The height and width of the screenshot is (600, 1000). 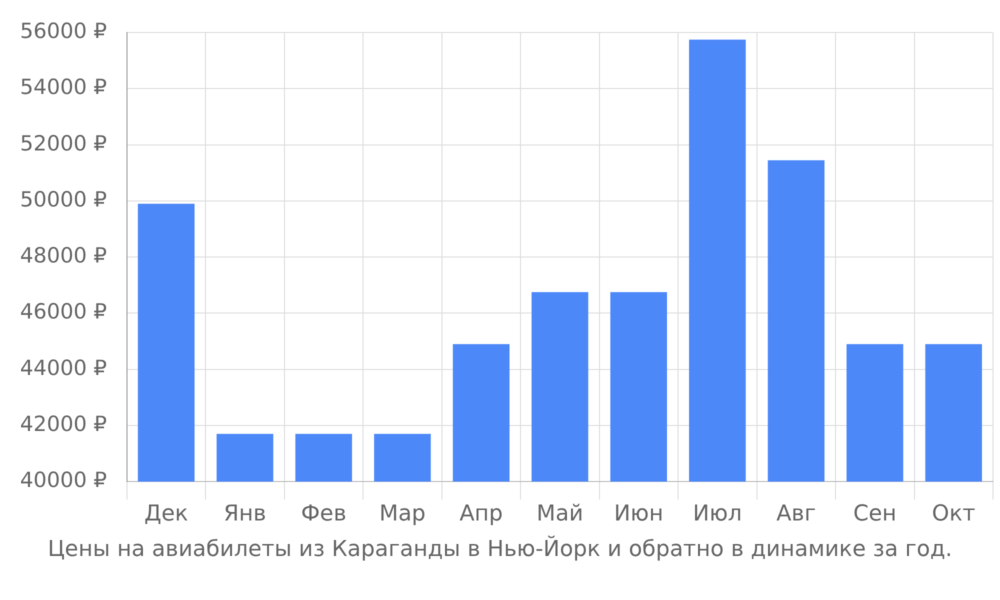 I want to click on x-tick-label: Май, so click(x=560, y=514).